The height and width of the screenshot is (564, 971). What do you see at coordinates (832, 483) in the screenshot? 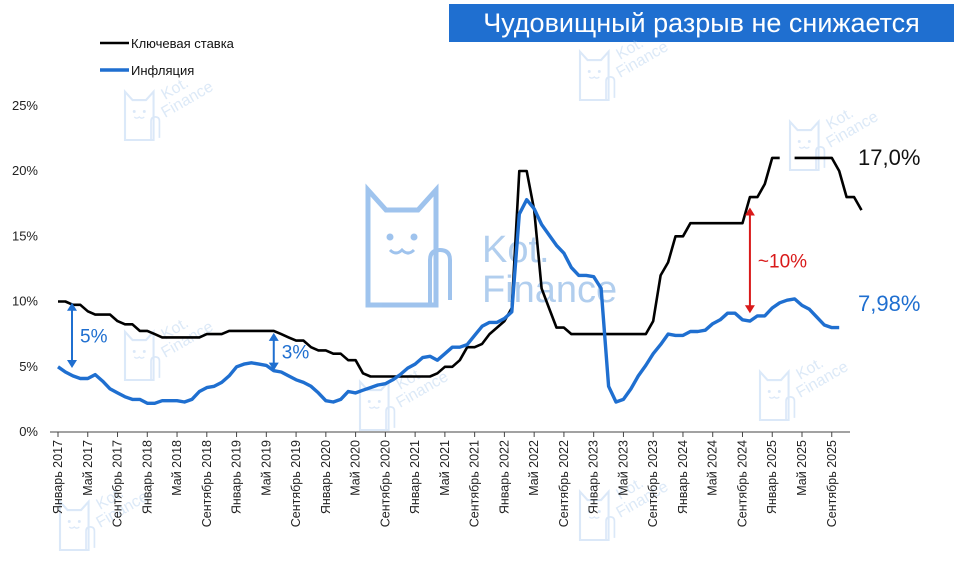
I see `x-tick-label: Сентябрь 2025` at bounding box center [832, 483].